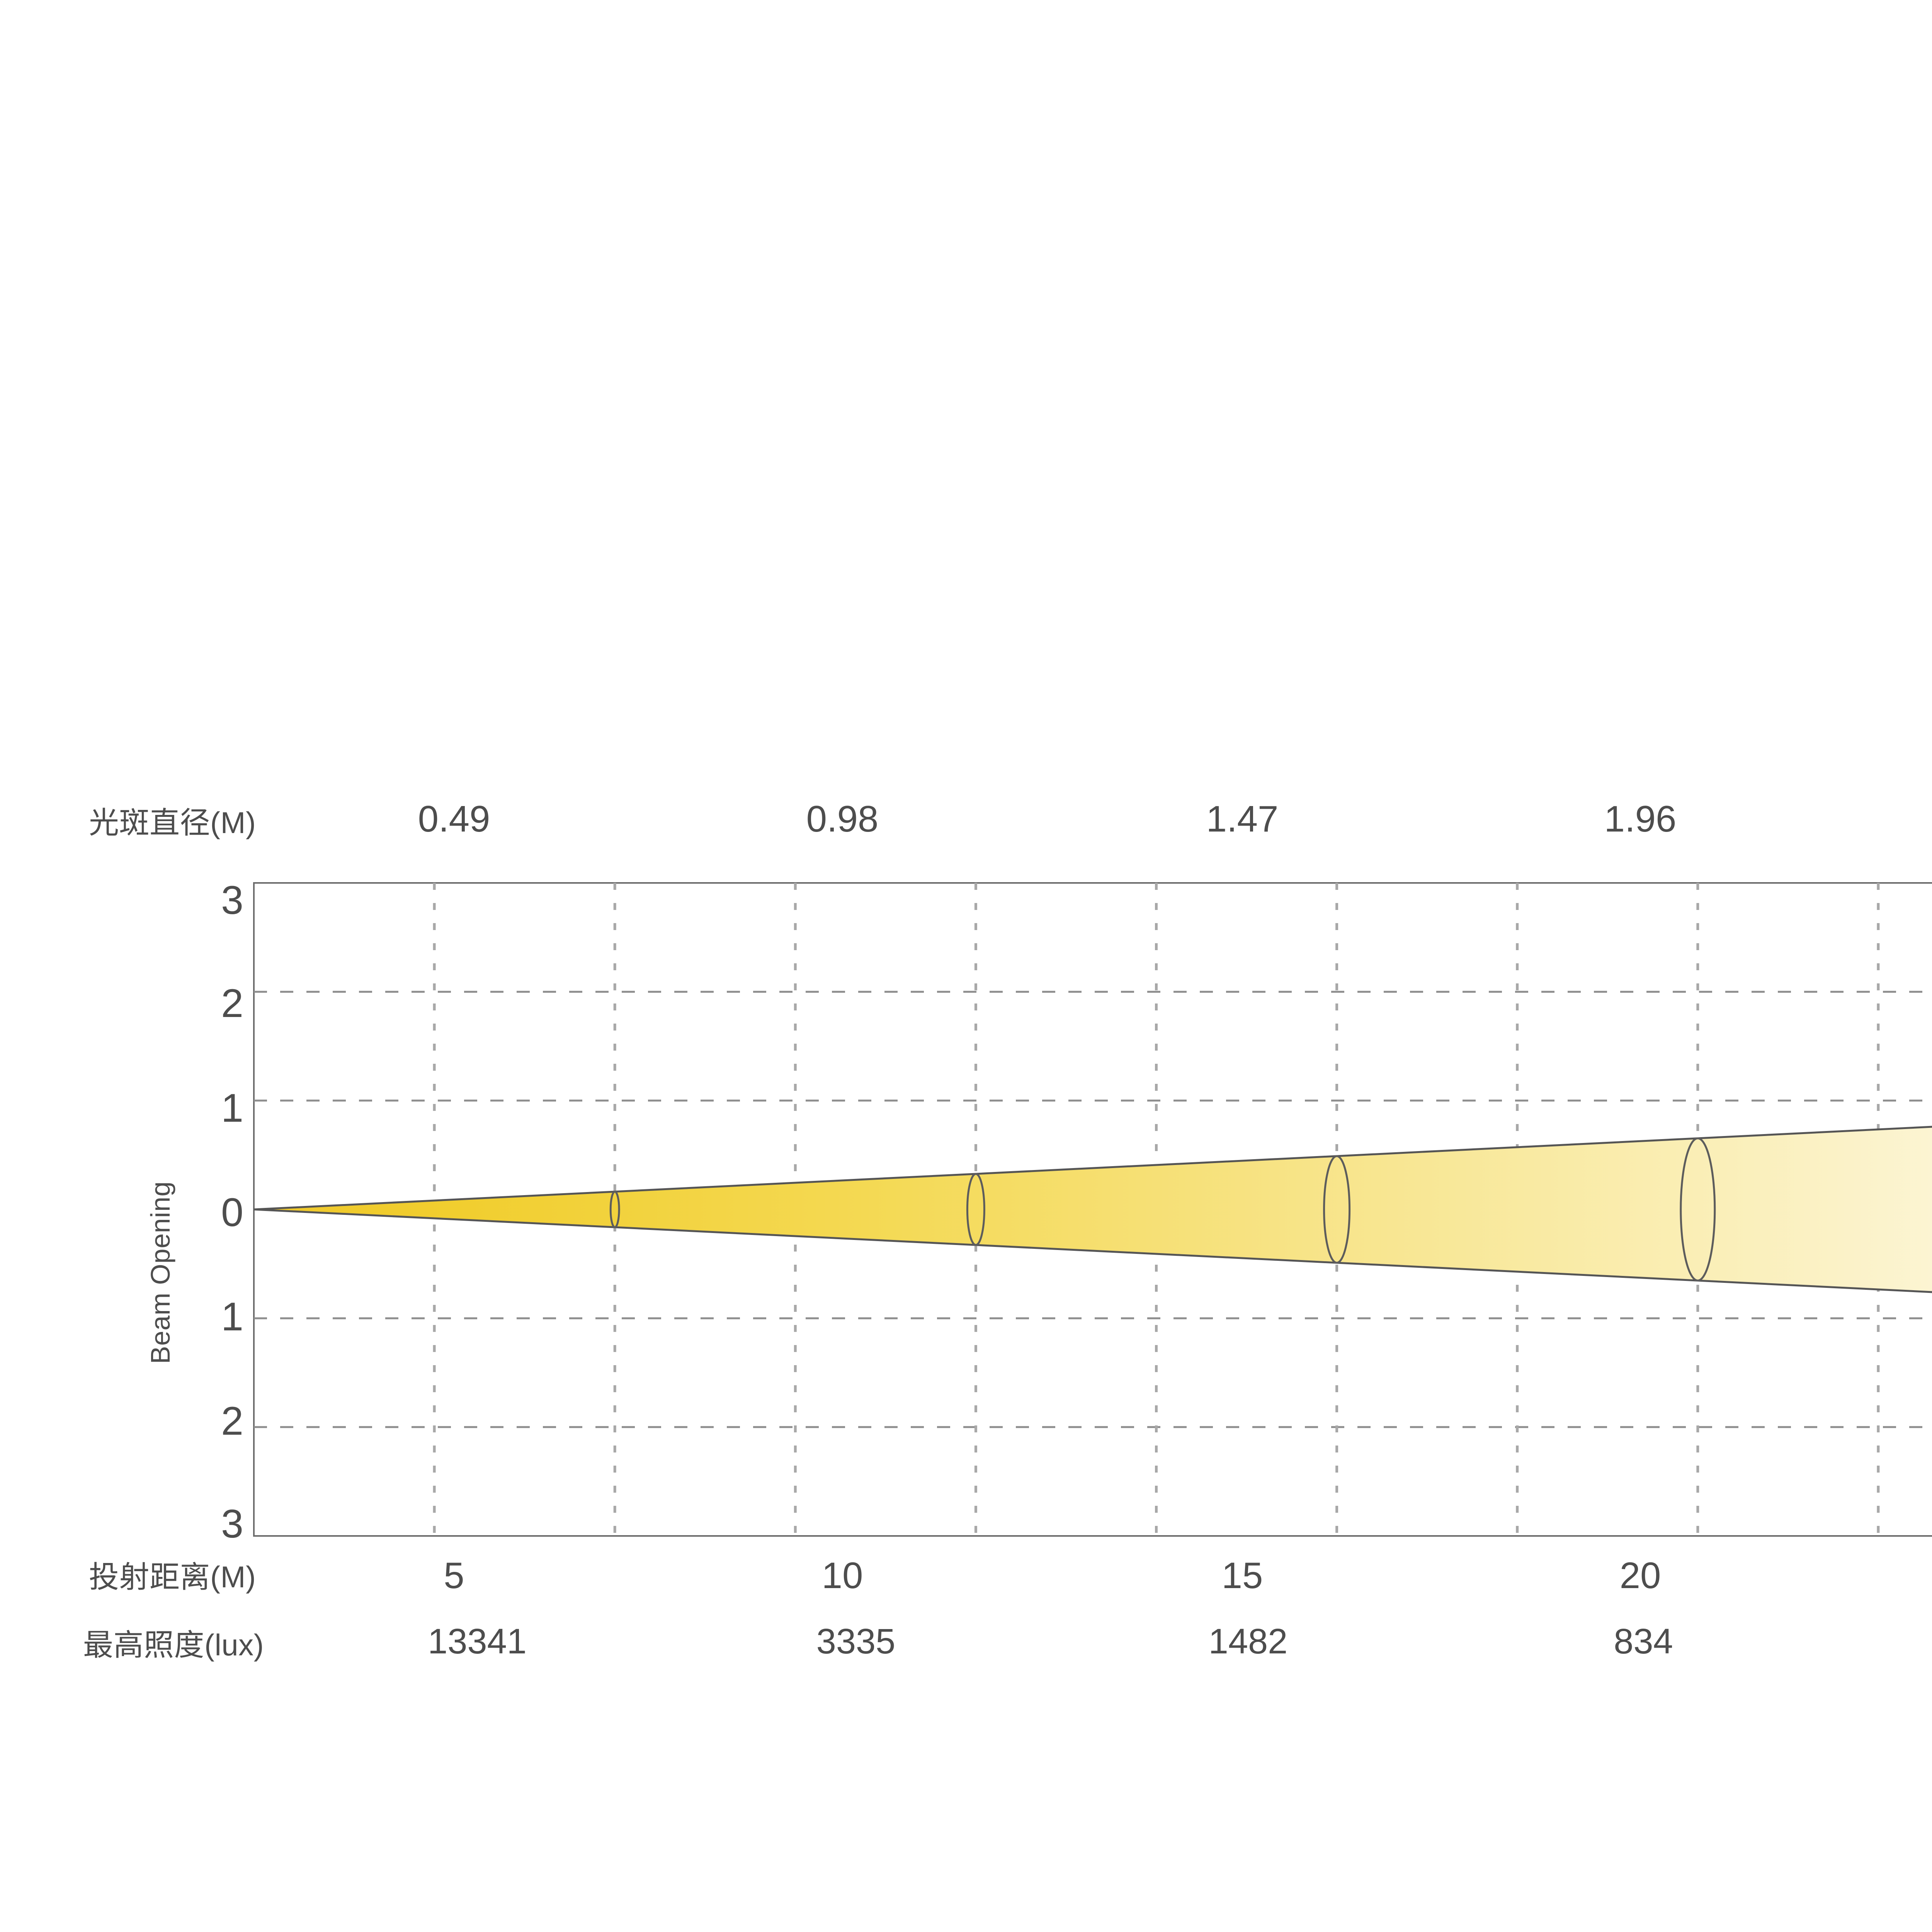  I want to click on y-tick-0: 0, so click(232, 1212).